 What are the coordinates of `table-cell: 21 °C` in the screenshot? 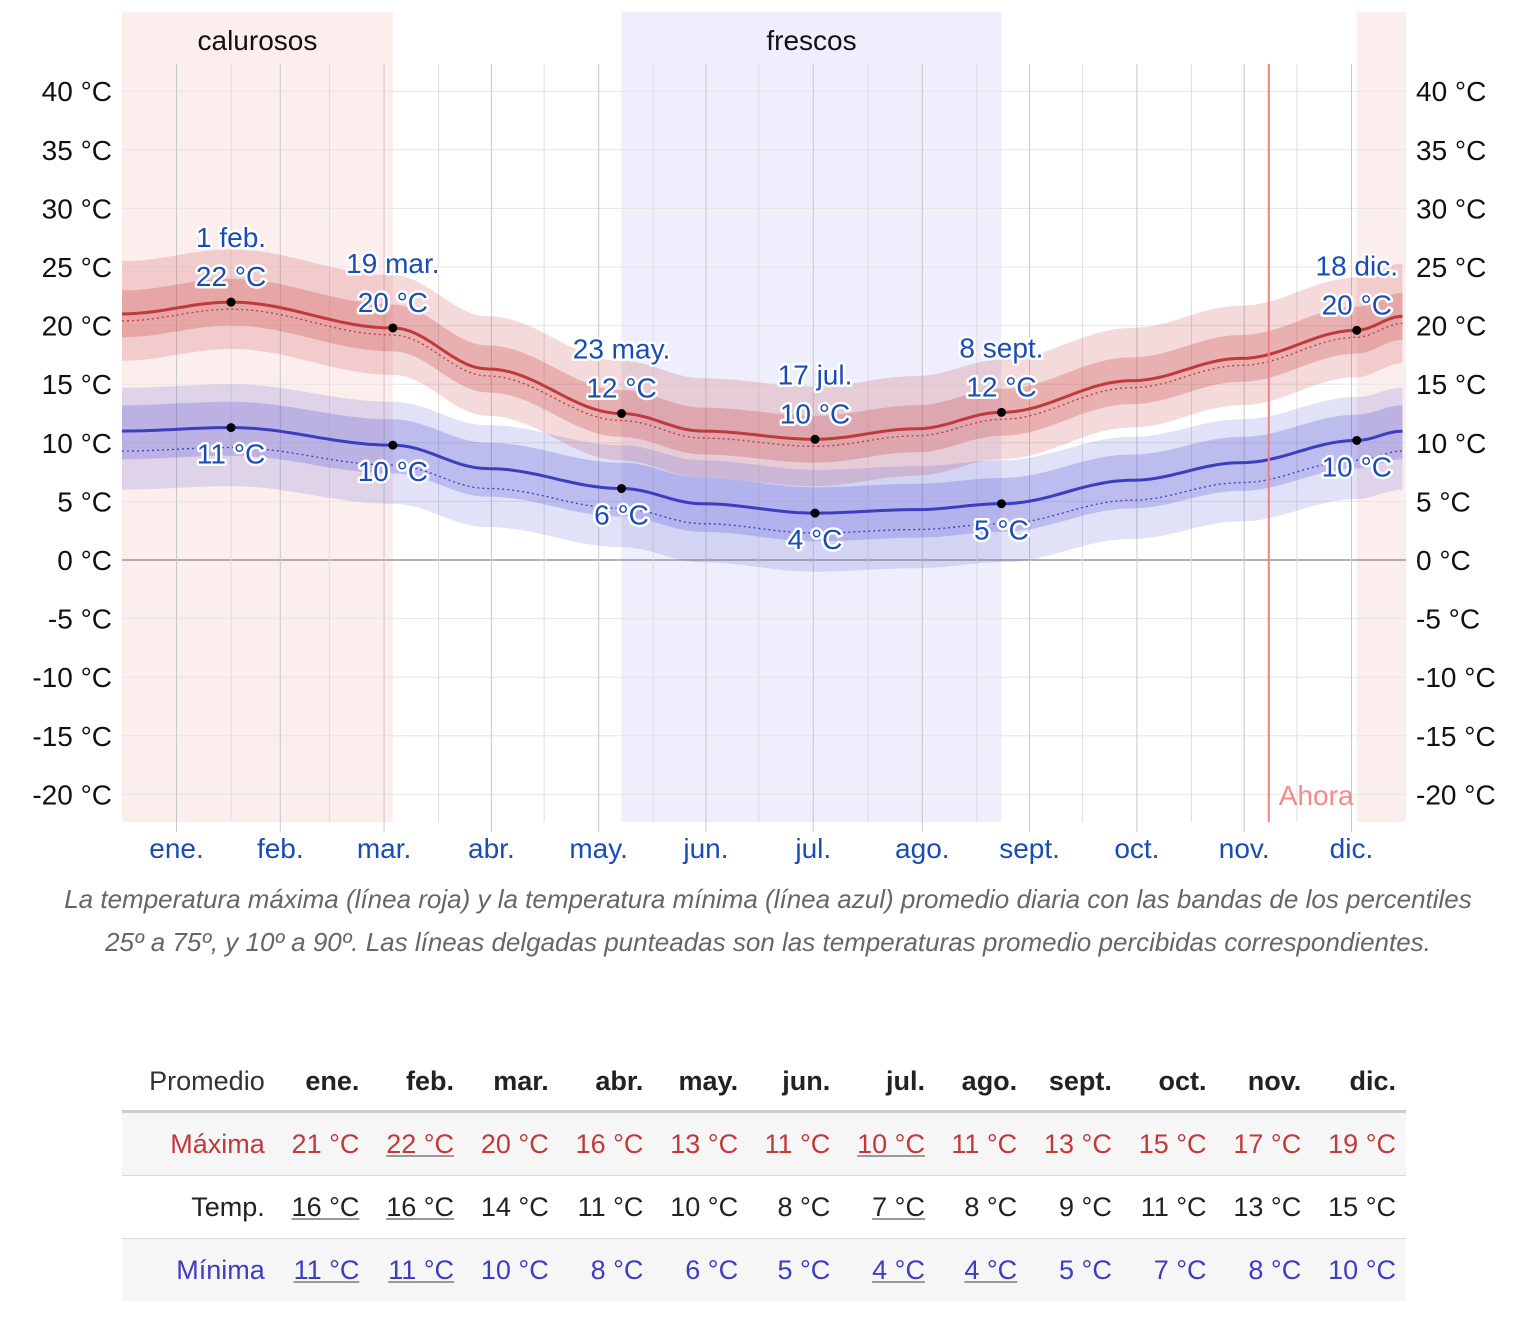 It's located at (322, 1143).